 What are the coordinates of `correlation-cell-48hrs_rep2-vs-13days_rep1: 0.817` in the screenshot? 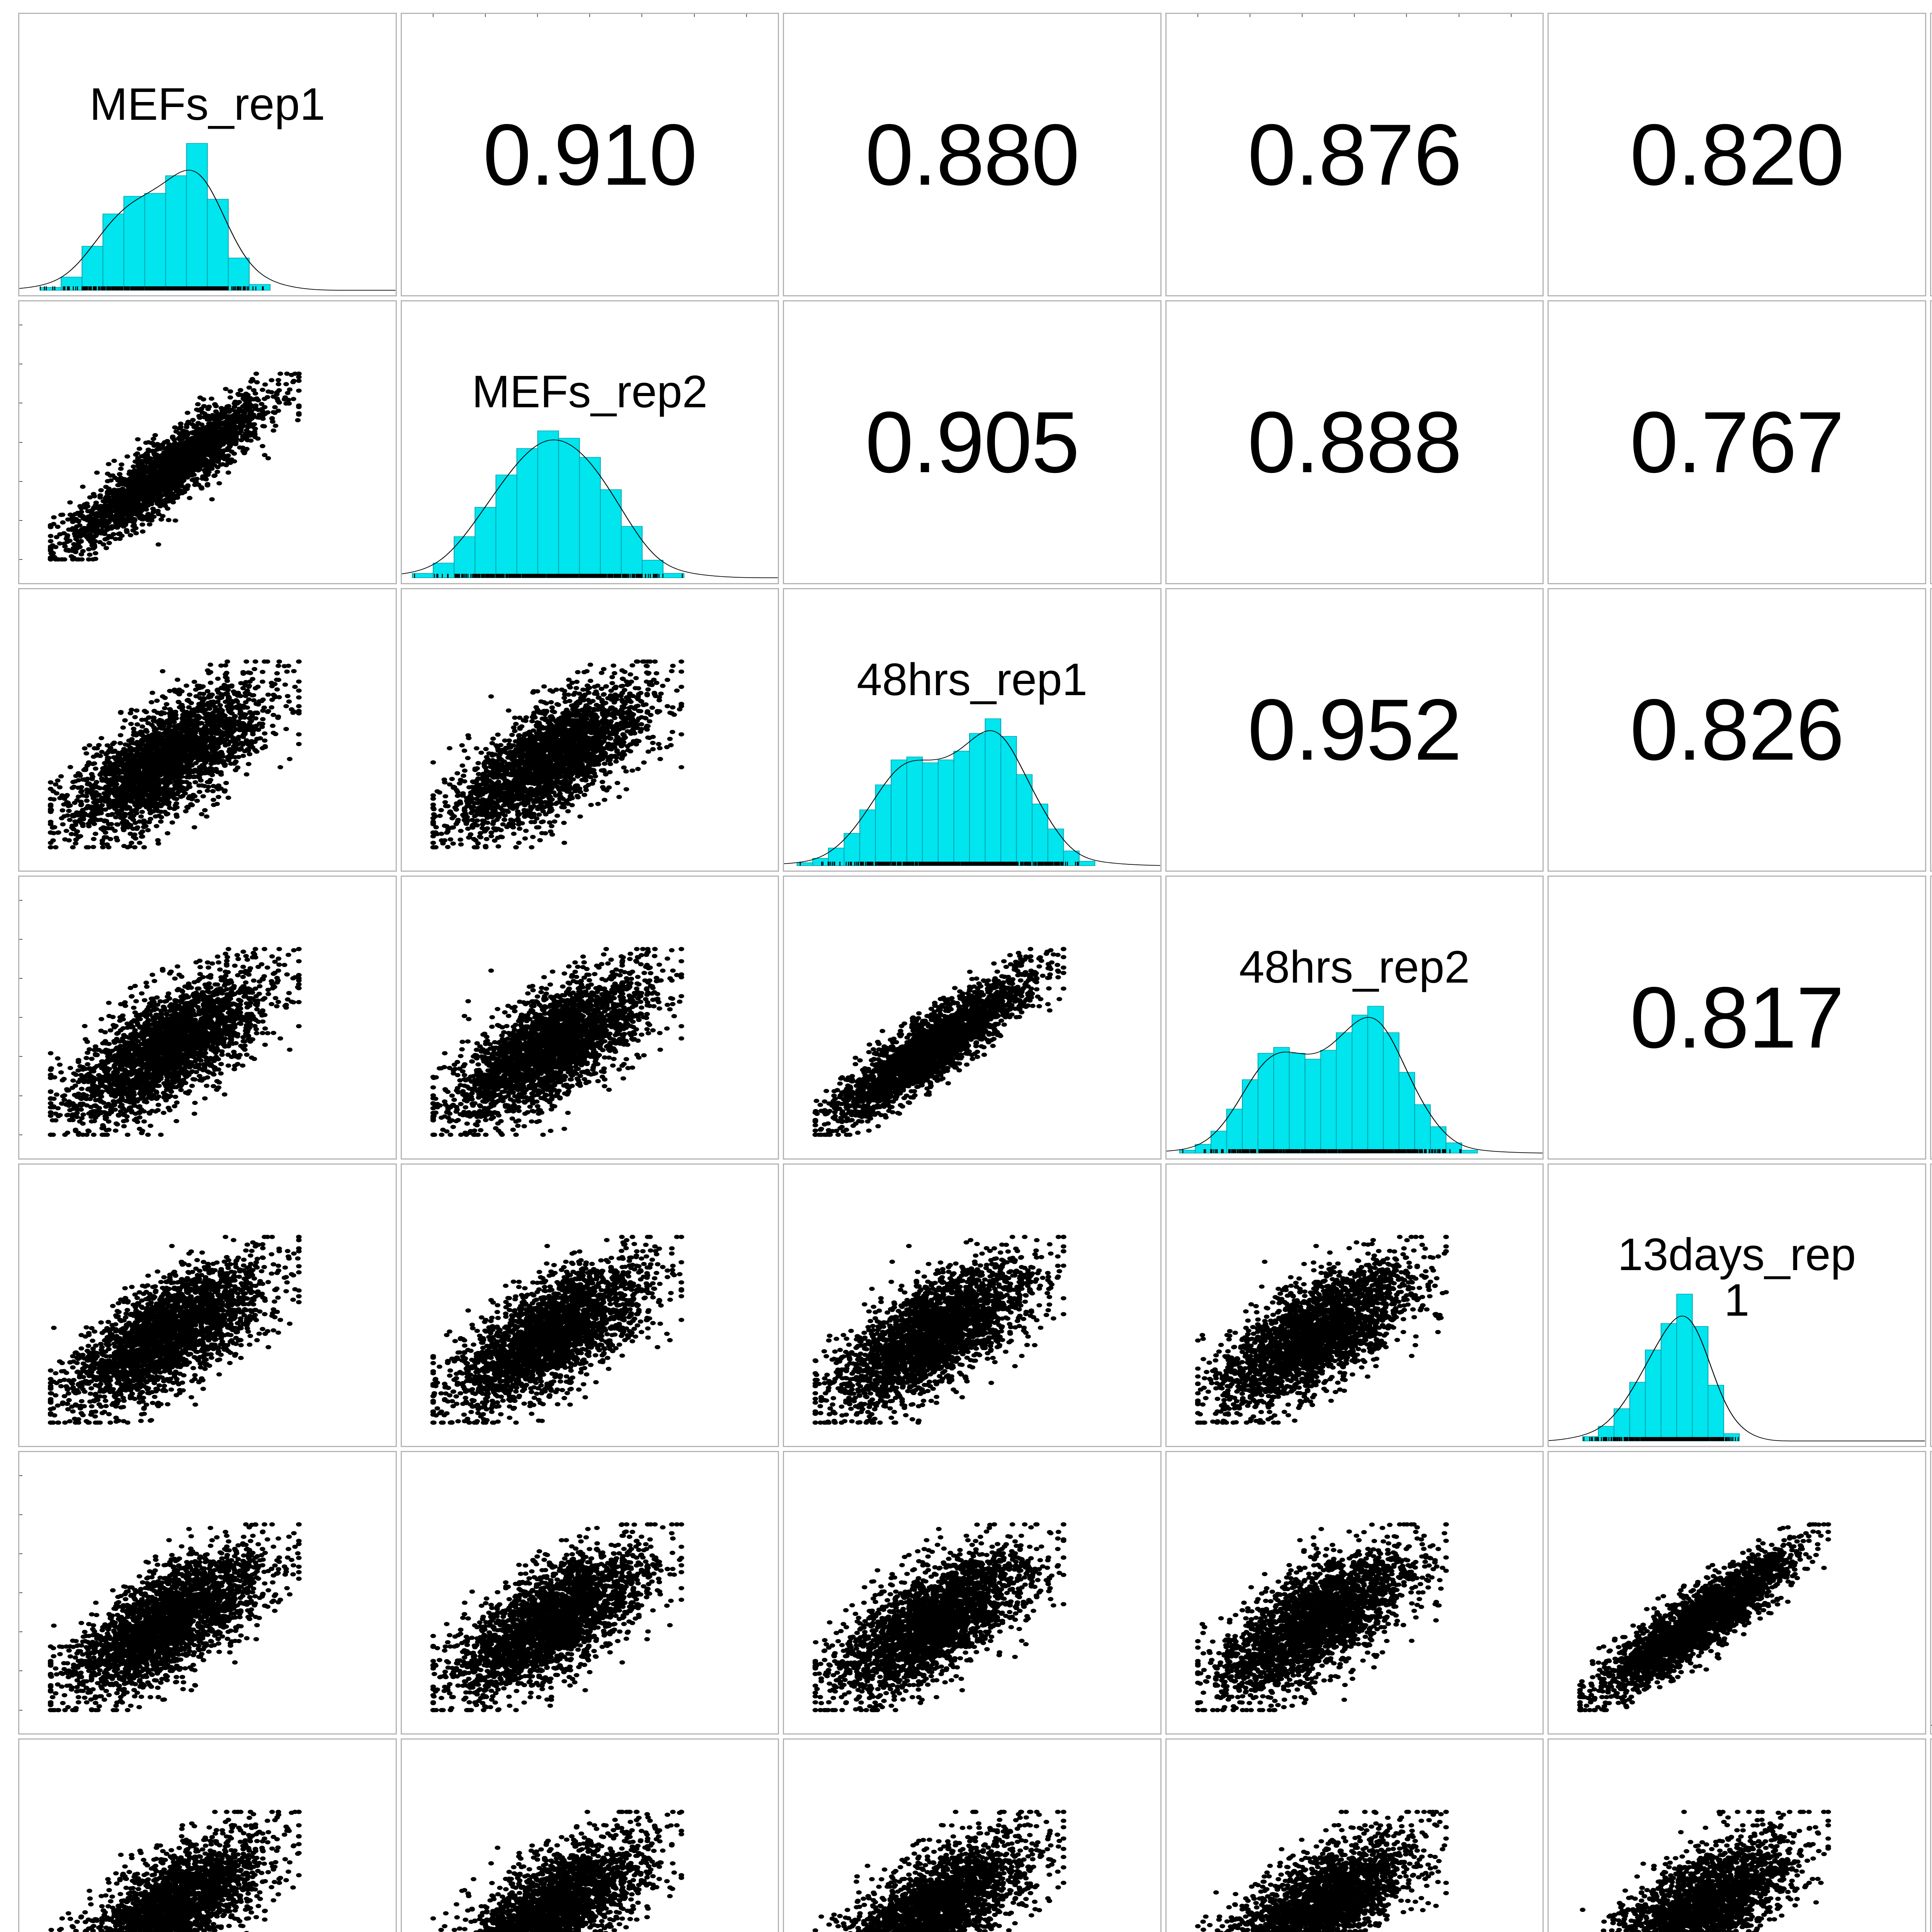 It's located at (1737, 1018).